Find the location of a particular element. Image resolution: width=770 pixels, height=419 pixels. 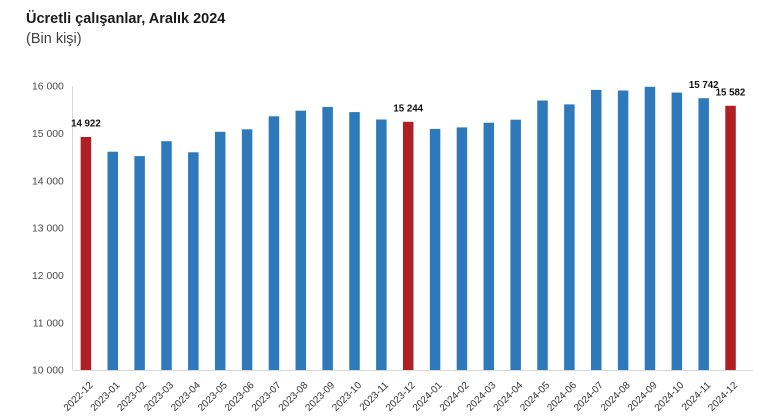

svg-text: 14 000 is located at coordinates (48, 181).